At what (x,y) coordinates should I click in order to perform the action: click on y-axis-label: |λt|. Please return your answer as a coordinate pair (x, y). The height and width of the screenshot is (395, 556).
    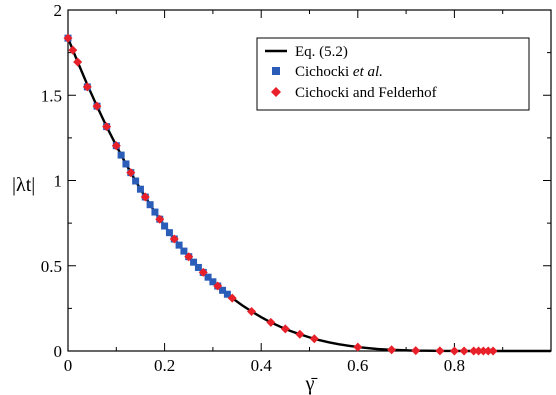
    Looking at the image, I should click on (23, 185).